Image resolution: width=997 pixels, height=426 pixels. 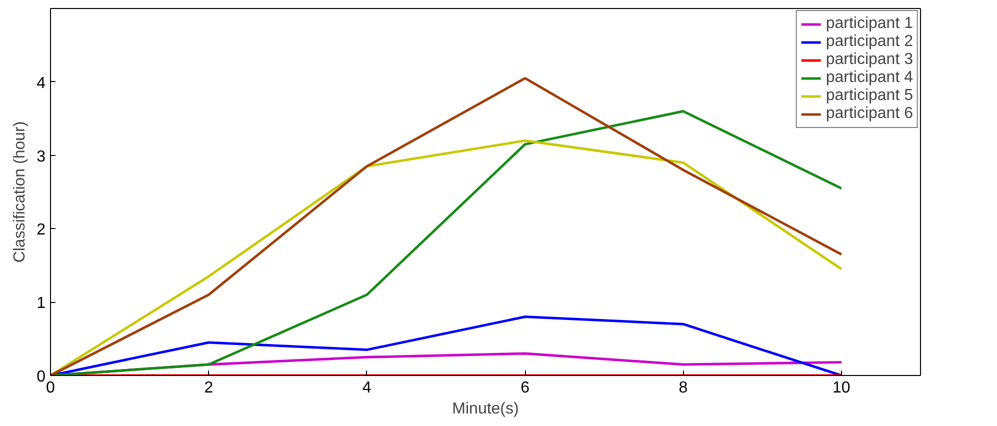 I want to click on x-tick-label: 2, so click(x=209, y=388).